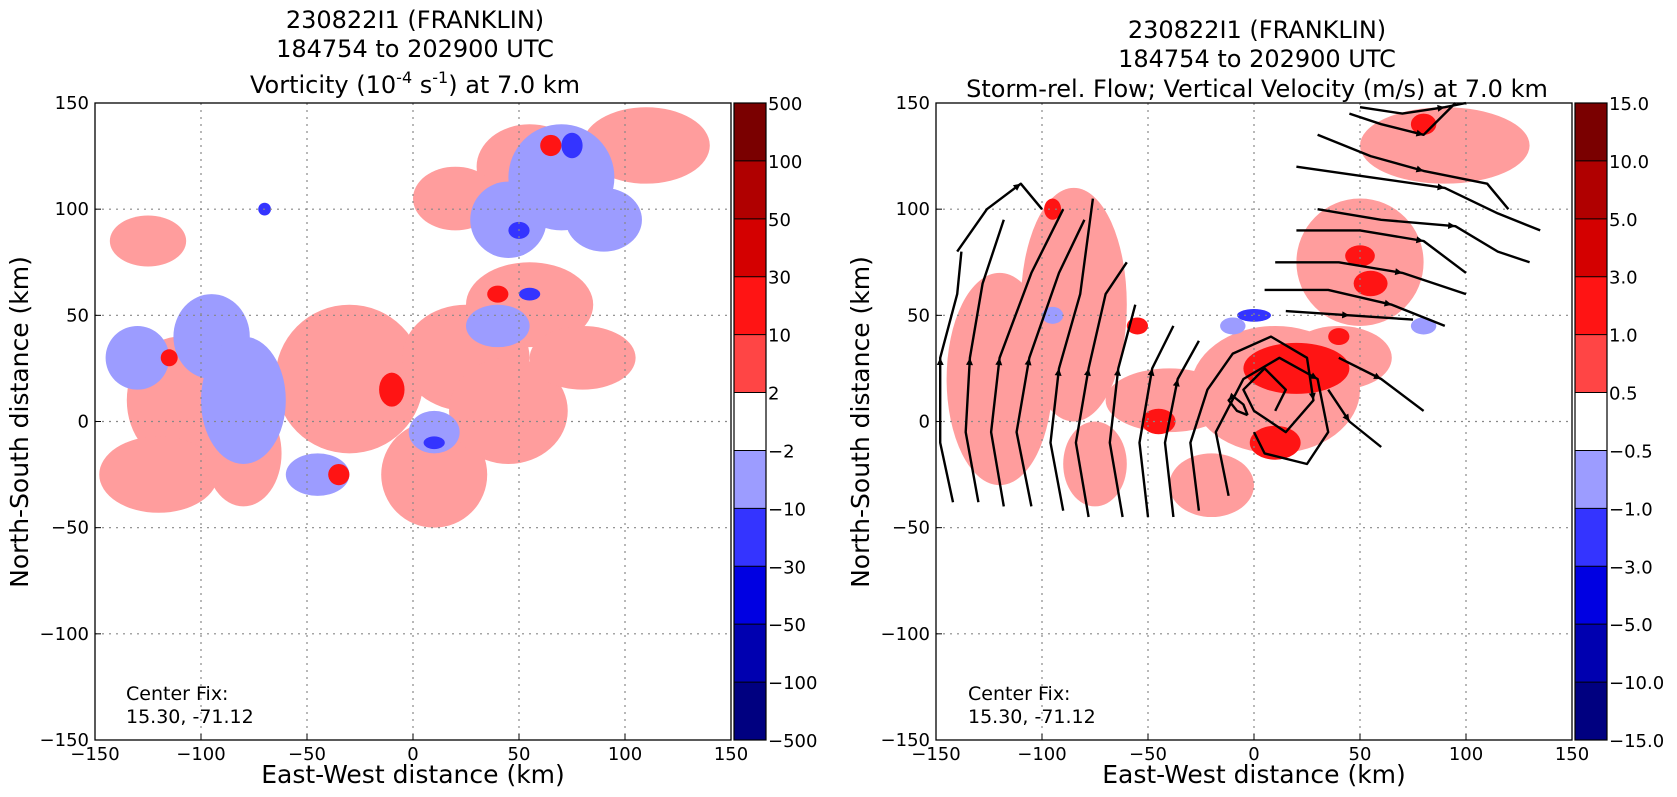 This screenshot has height=797, width=1677. What do you see at coordinates (409, 749) in the screenshot?
I see `left-x-axis: −150 −100 −50 0 50 100 150` at bounding box center [409, 749].